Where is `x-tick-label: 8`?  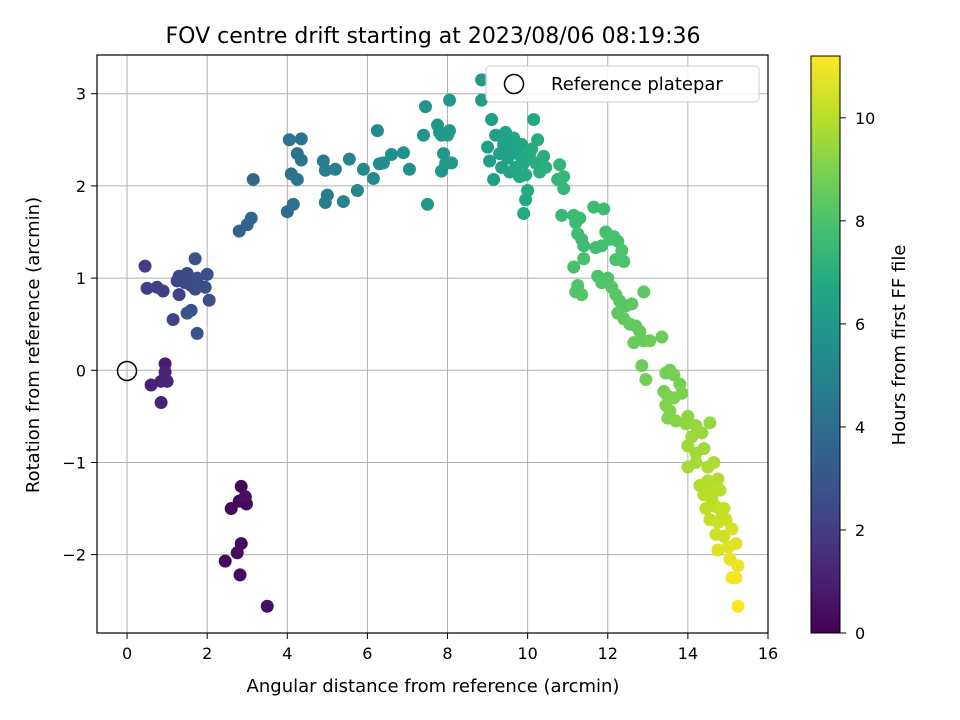
x-tick-label: 8 is located at coordinates (447, 653).